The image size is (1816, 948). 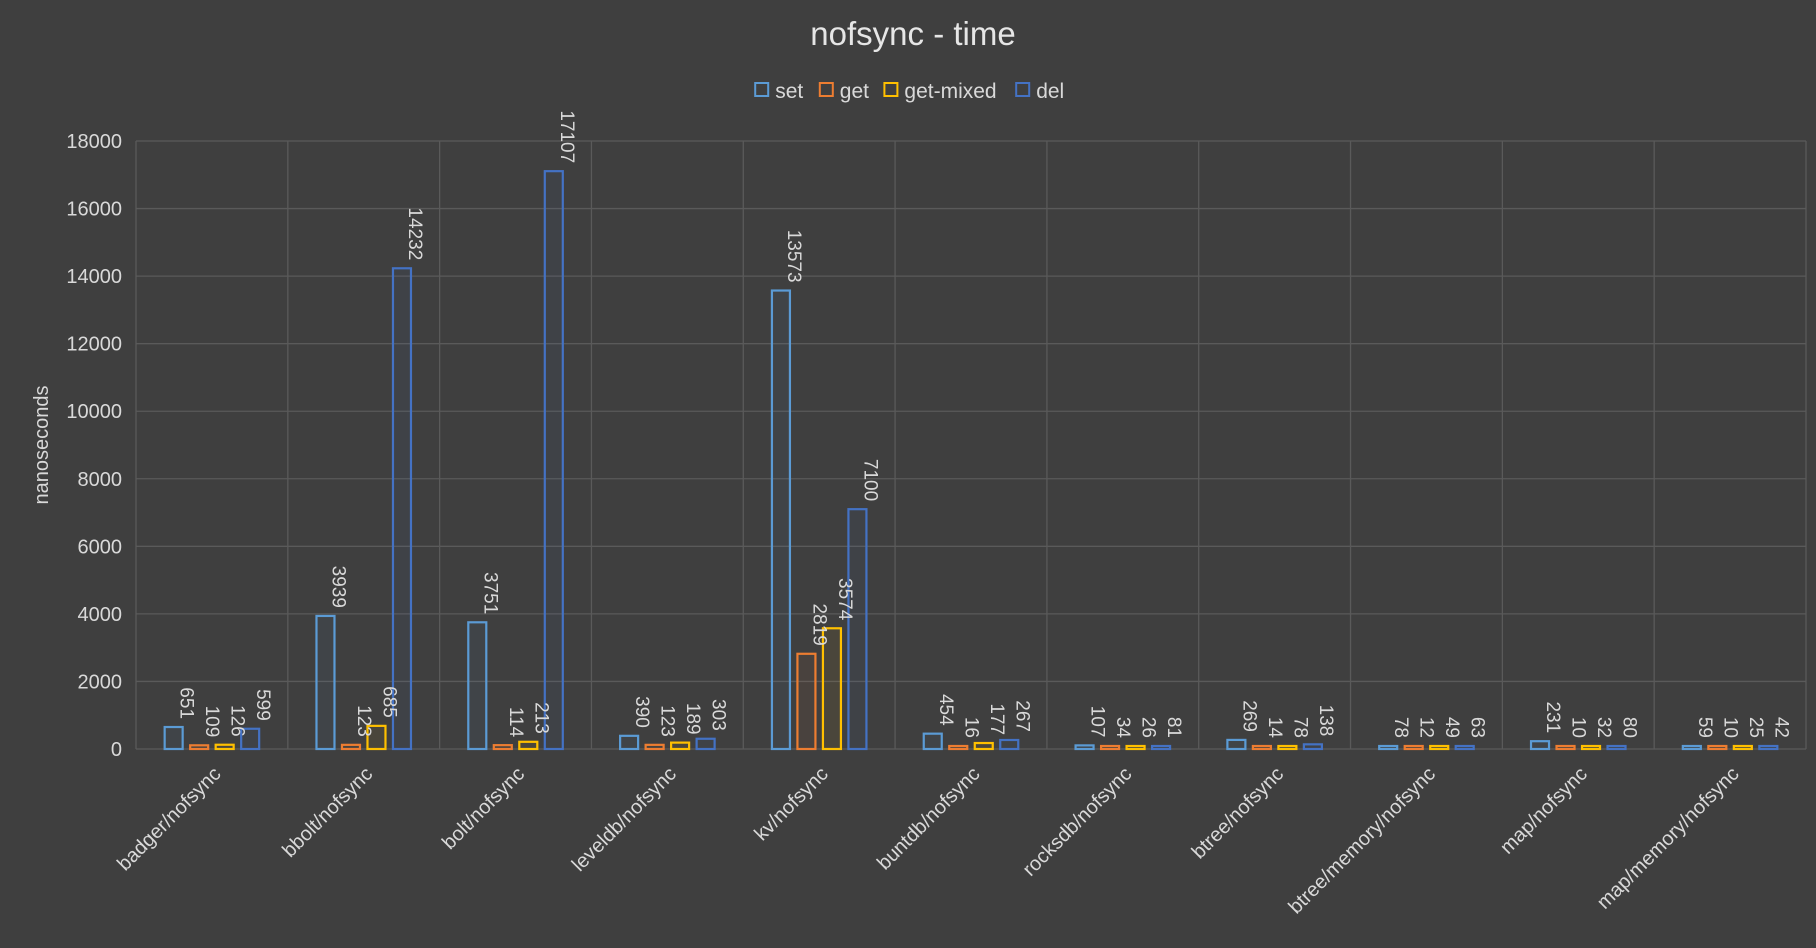 What do you see at coordinates (1668, 838) in the screenshot?
I see `x-tick-label: map/memory/nofsync` at bounding box center [1668, 838].